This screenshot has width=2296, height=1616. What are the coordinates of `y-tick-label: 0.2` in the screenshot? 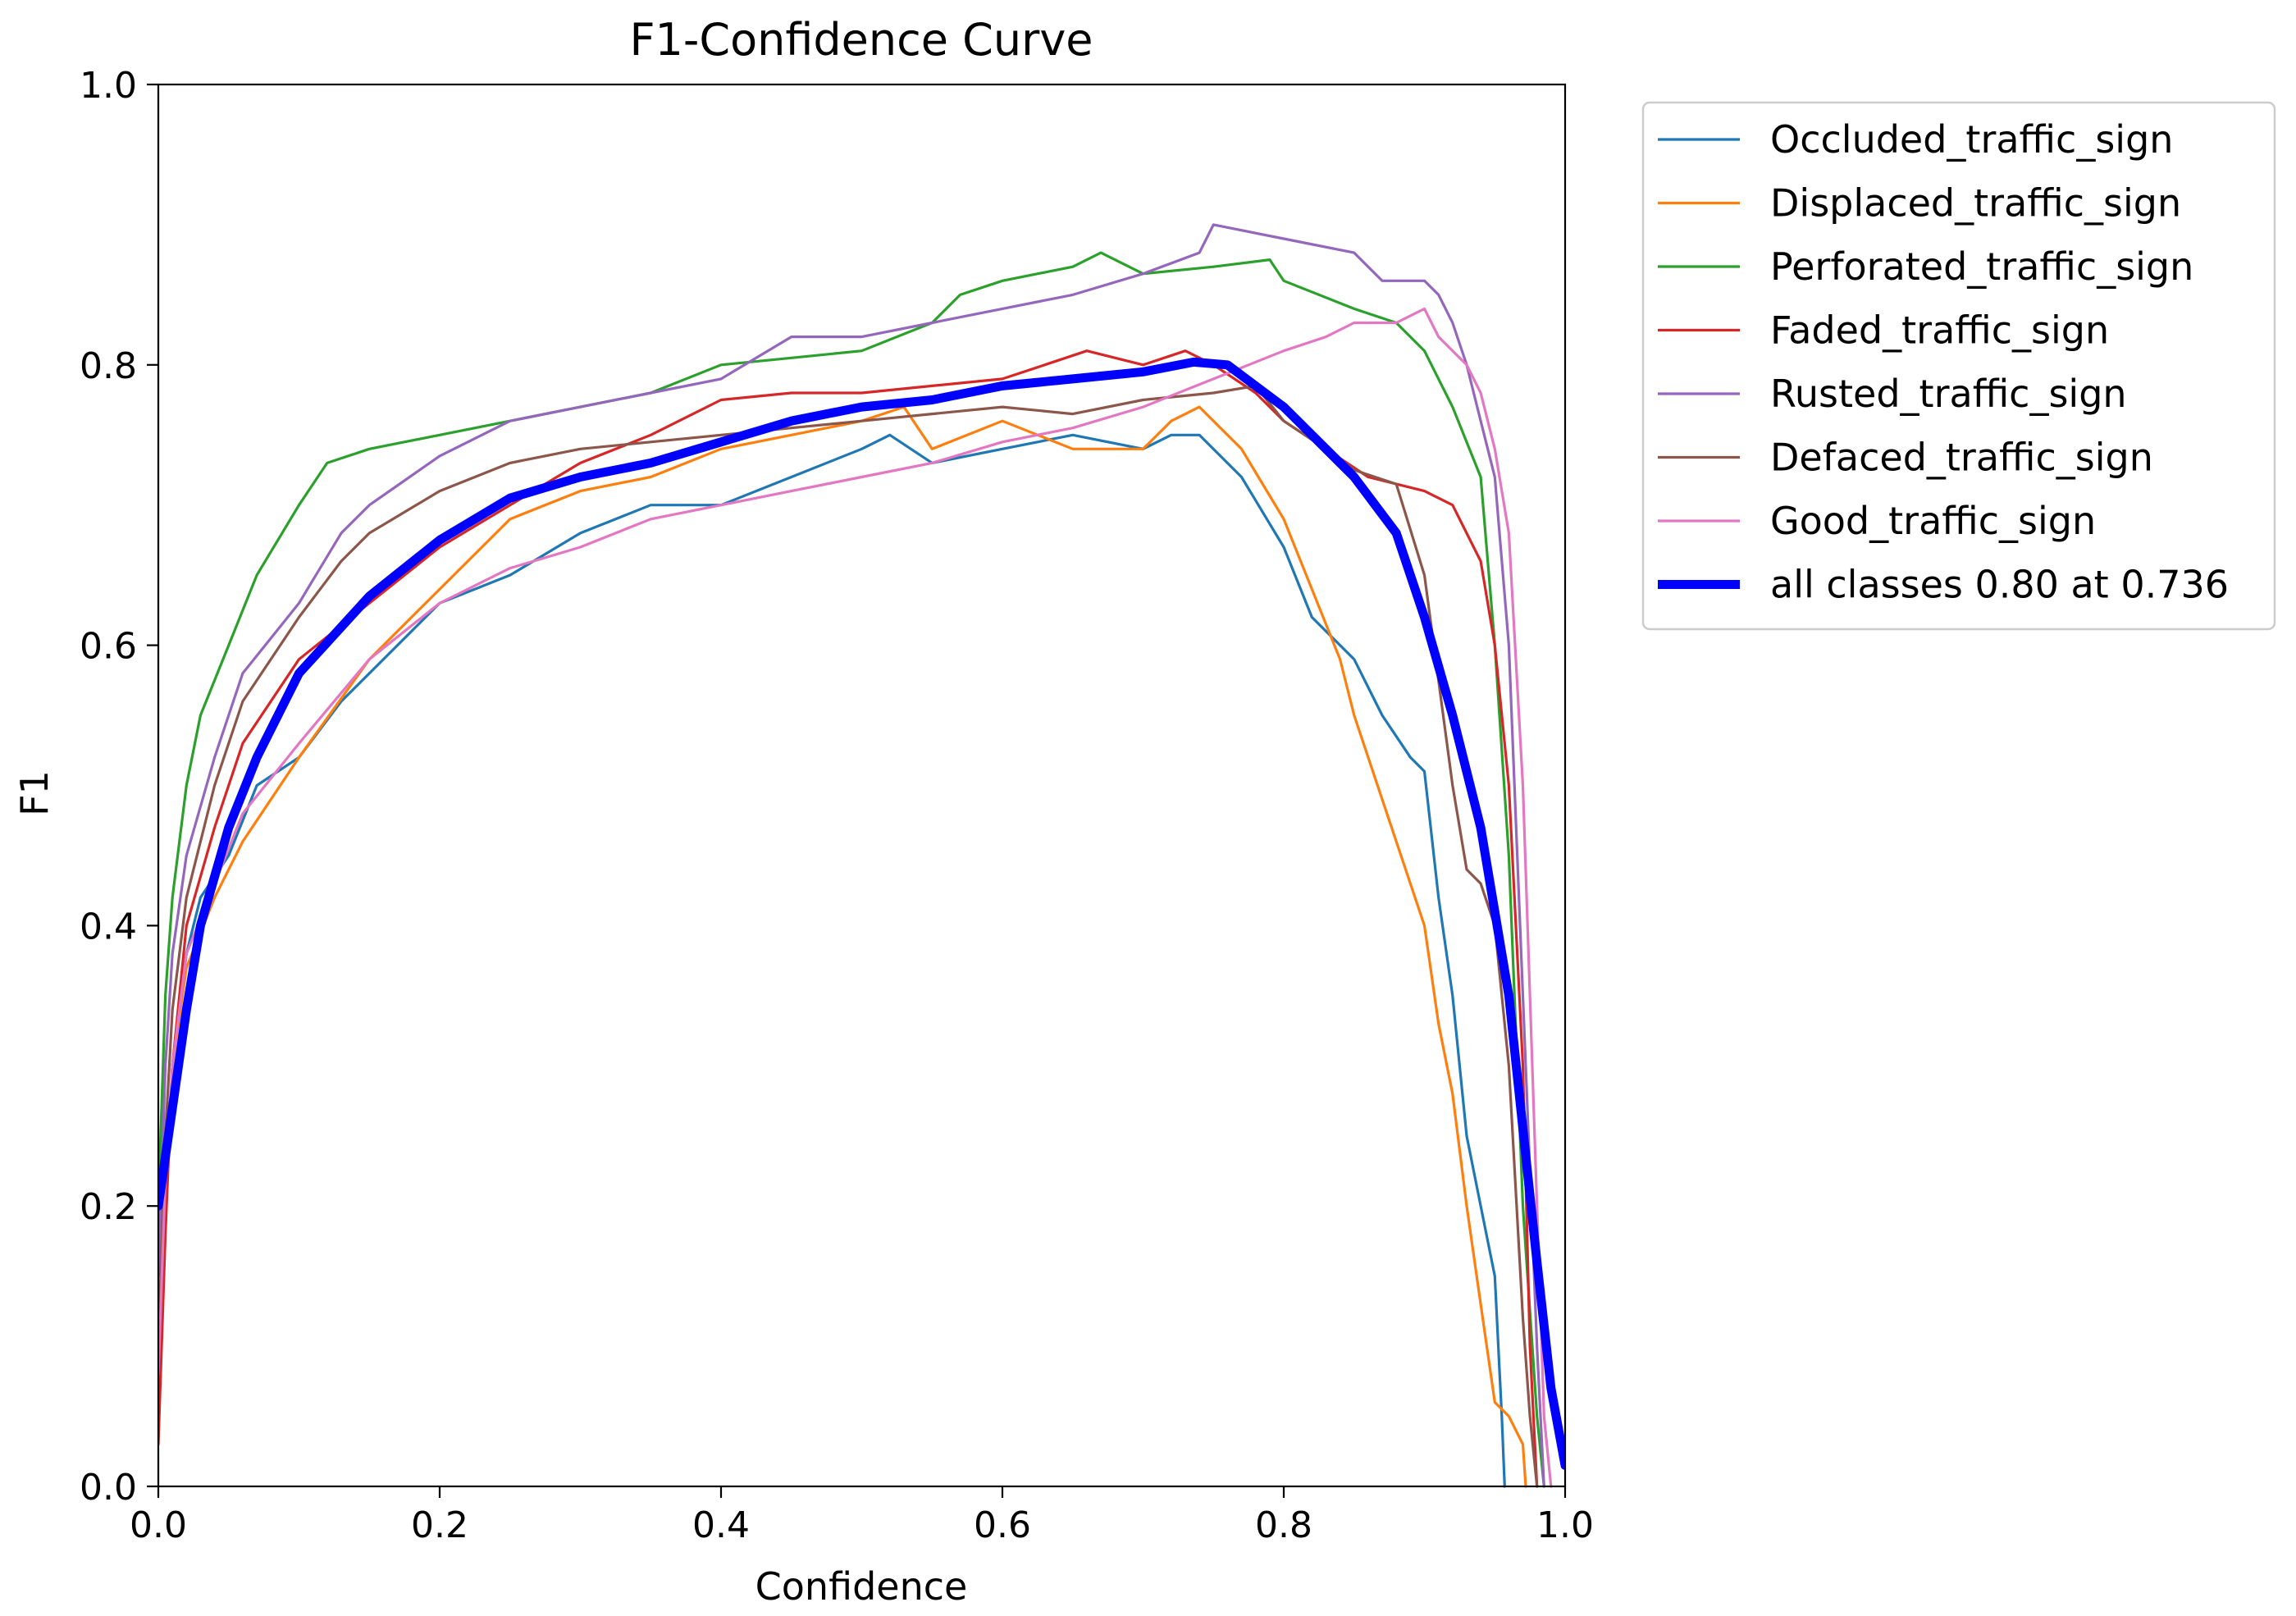 It's located at (108, 1207).